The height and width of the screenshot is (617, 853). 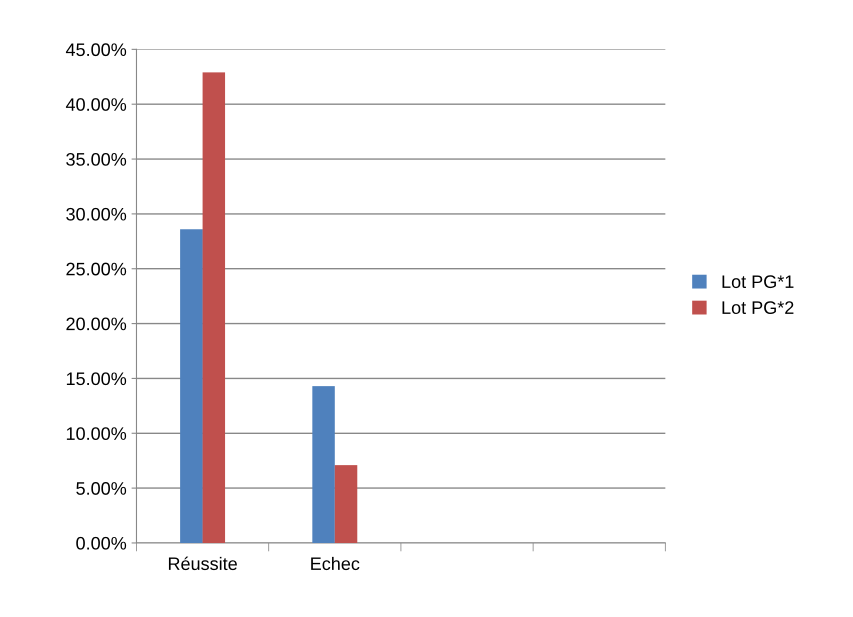 I want to click on y-tick-label: 15.00%, so click(x=96, y=379).